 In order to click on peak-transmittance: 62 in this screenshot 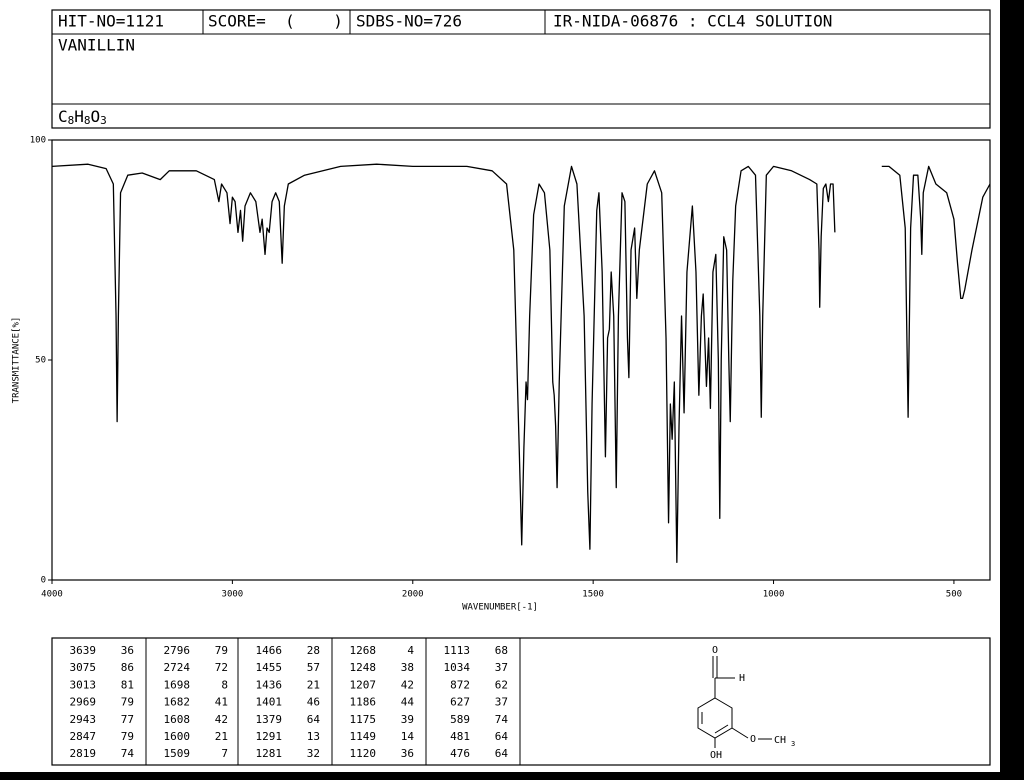, I will do `click(501, 684)`.